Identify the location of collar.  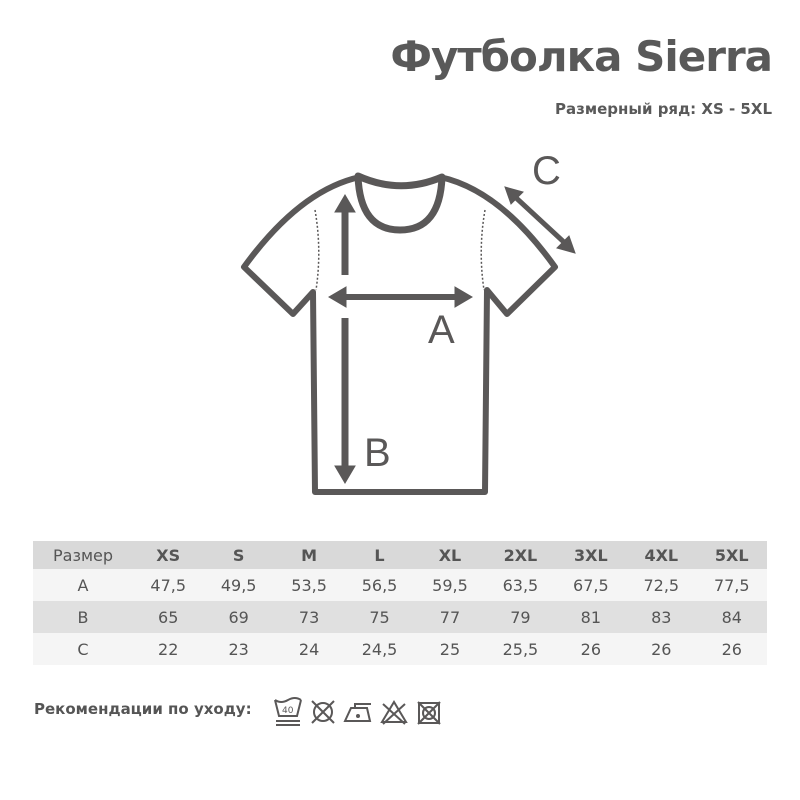
(400, 203).